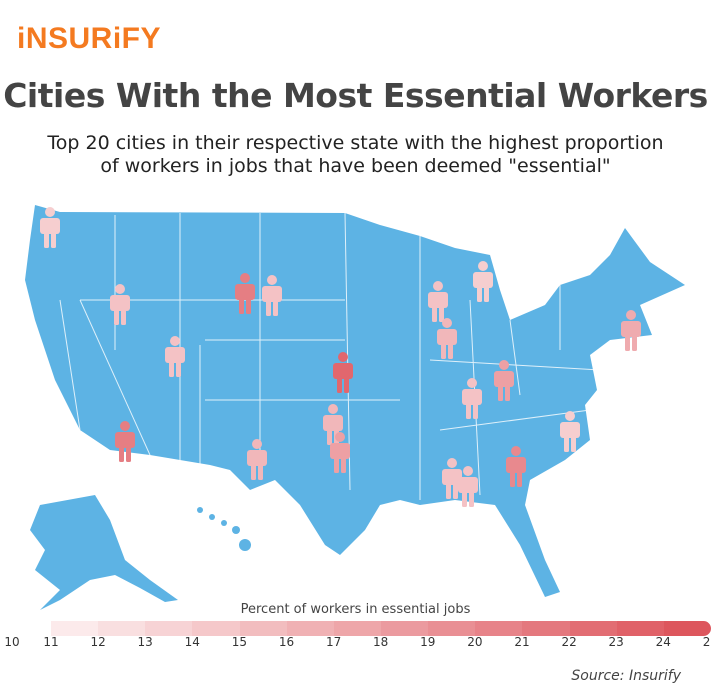 This screenshot has height=696, width=711. What do you see at coordinates (570, 431) in the screenshot?
I see `person-icon-nc` at bounding box center [570, 431].